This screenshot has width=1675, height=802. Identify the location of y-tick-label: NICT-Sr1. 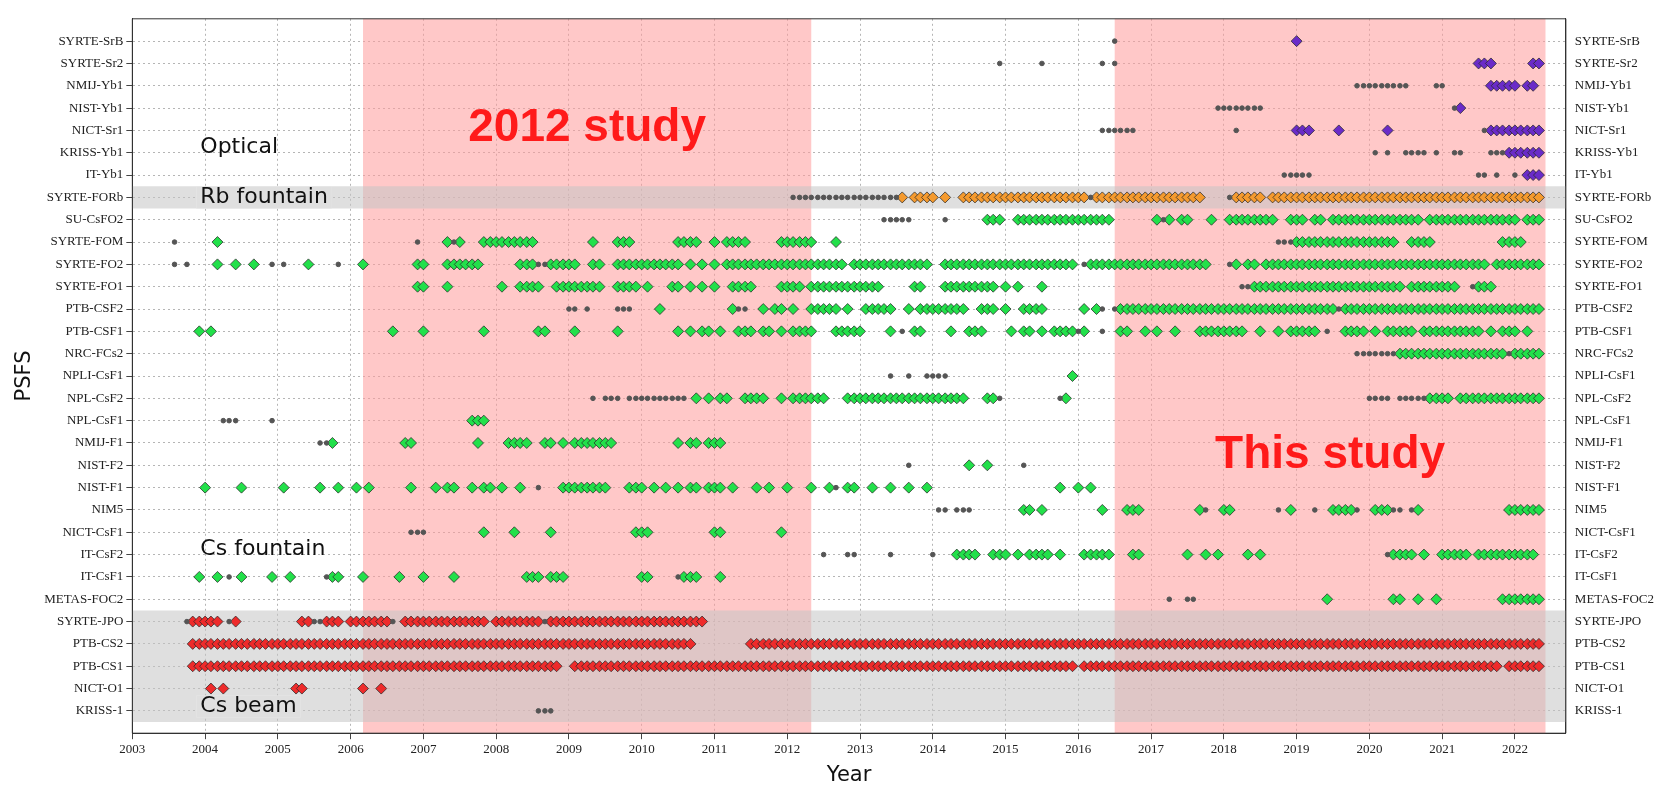
(1600, 129).